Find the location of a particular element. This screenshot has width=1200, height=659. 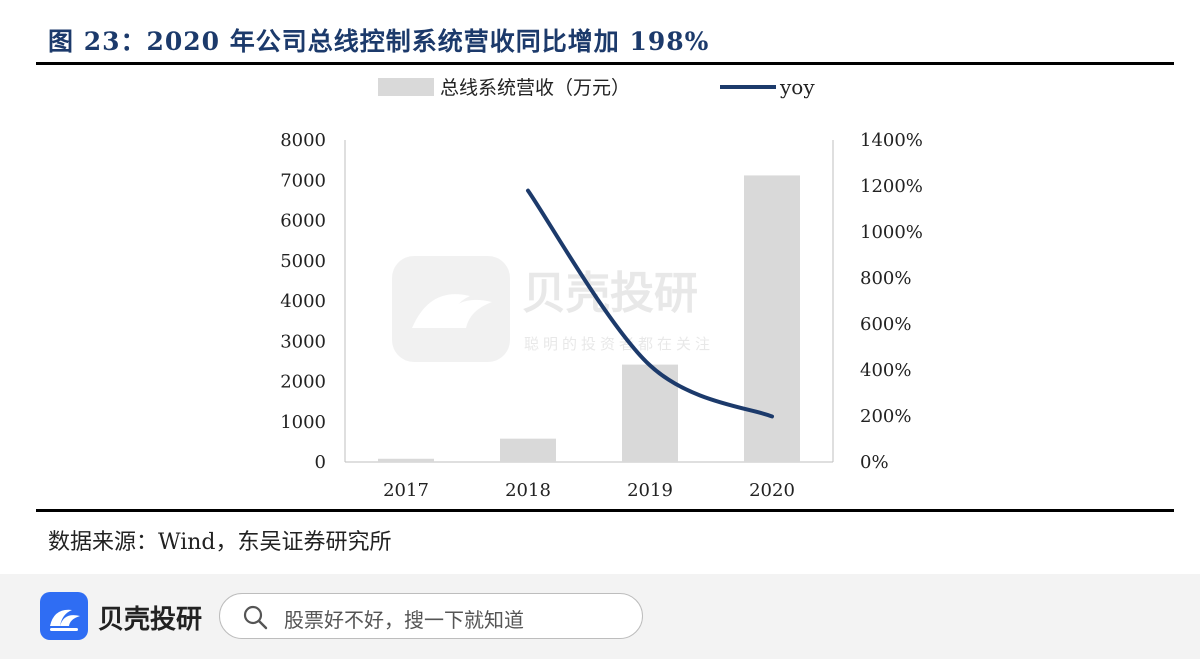

left-tick-labels: 0 1000 2000 3000 4000 5000 6000 7000 8000 is located at coordinates (303, 301).